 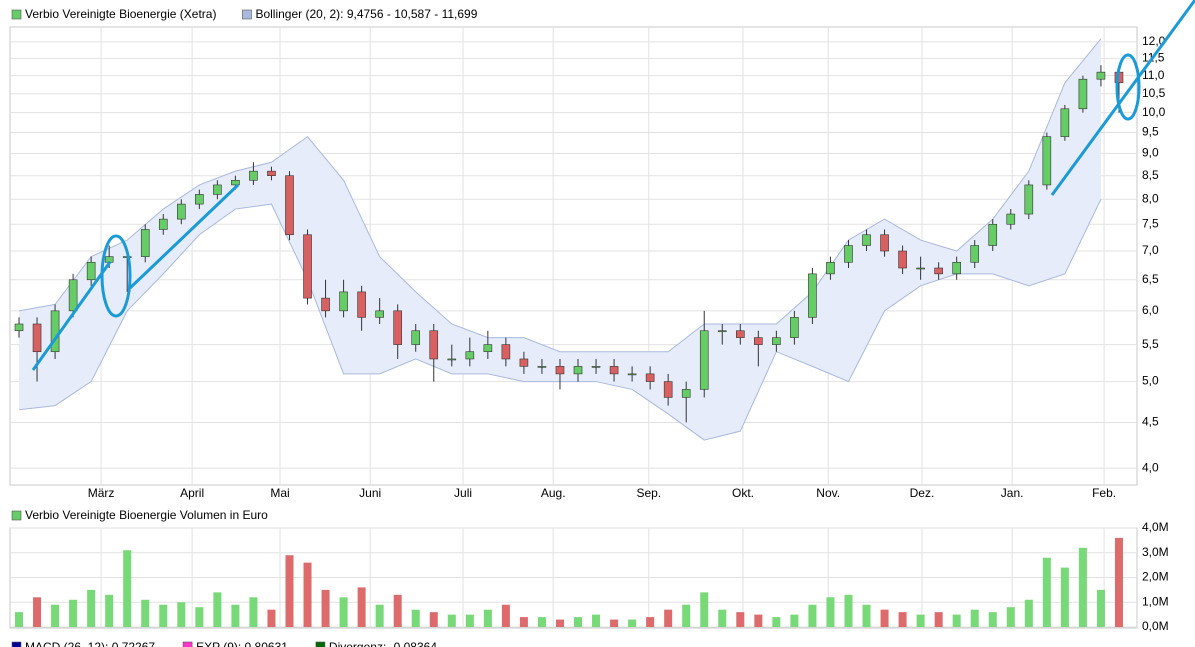 What do you see at coordinates (1150, 250) in the screenshot?
I see `y-tick-label: 7,0` at bounding box center [1150, 250].